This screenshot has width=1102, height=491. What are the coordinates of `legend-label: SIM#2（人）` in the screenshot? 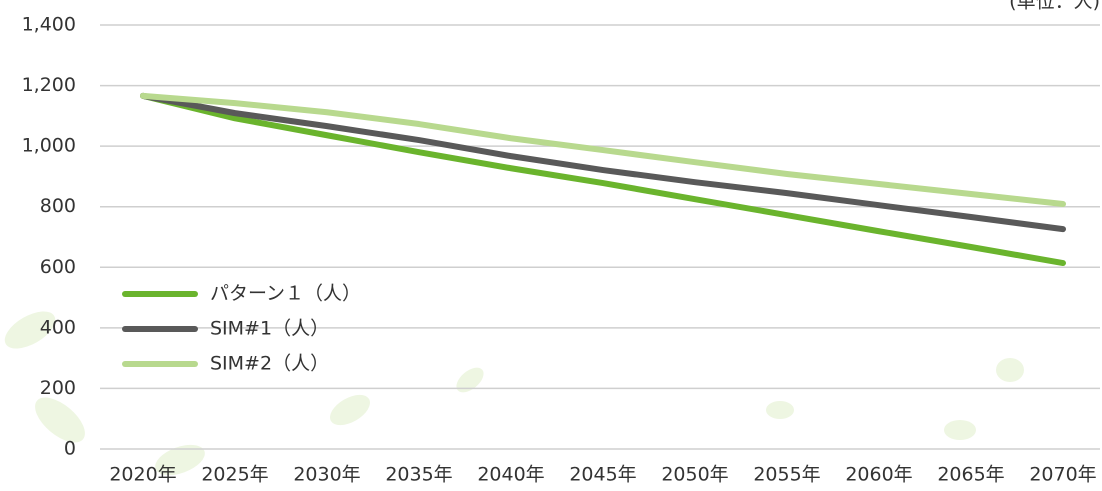 It's located at (269, 364).